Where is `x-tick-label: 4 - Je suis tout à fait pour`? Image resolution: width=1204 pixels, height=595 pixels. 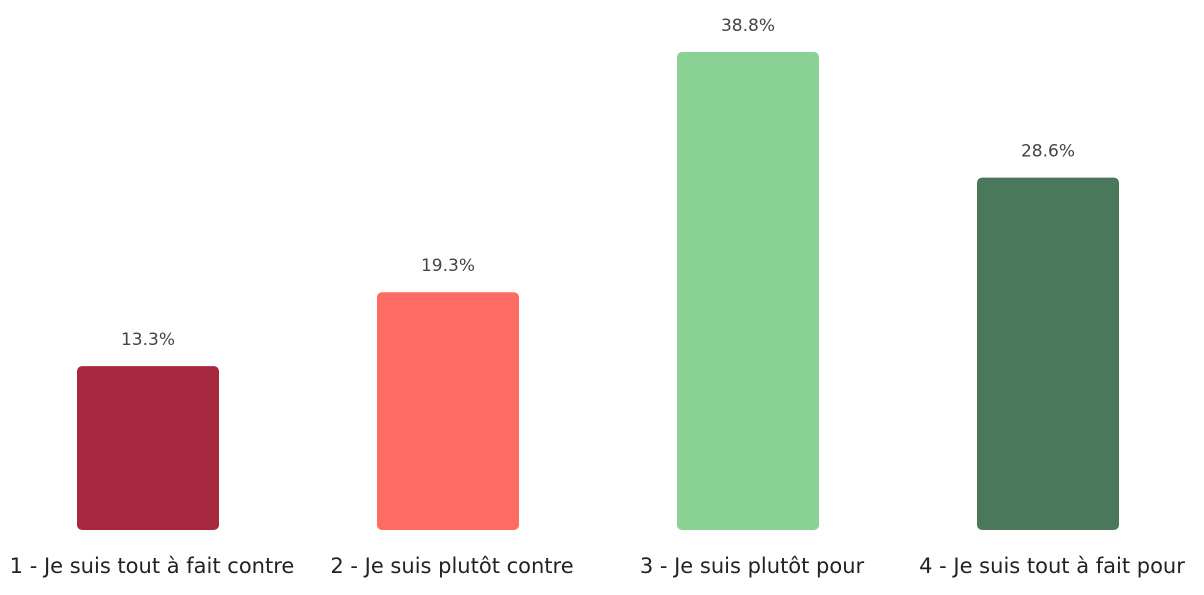
x-tick-label: 4 - Je suis tout à fait pour is located at coordinates (1052, 566).